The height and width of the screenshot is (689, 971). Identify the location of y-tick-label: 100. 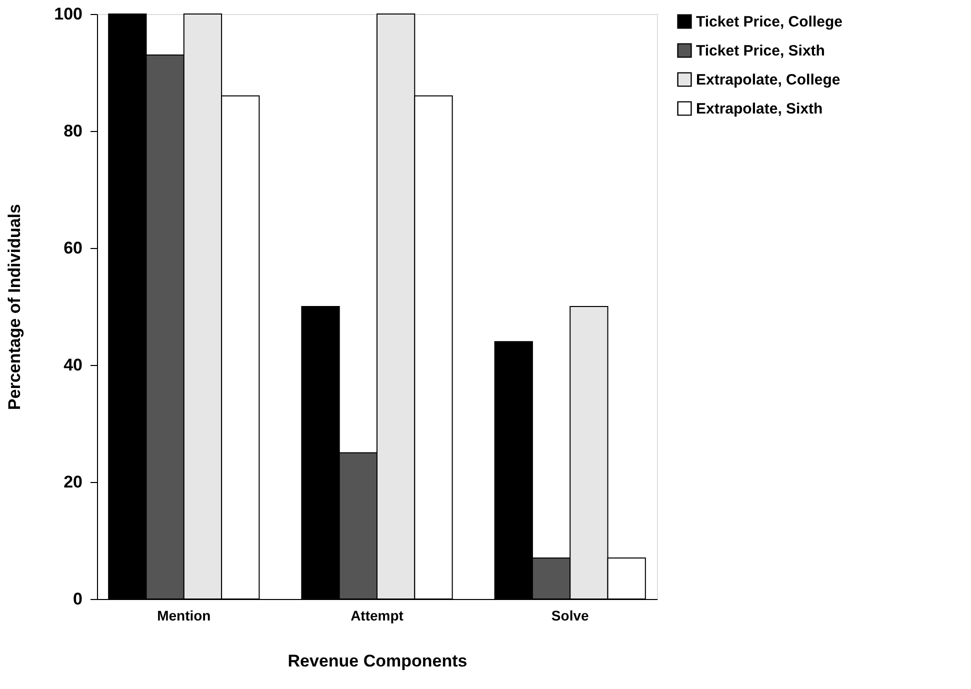
(68, 14).